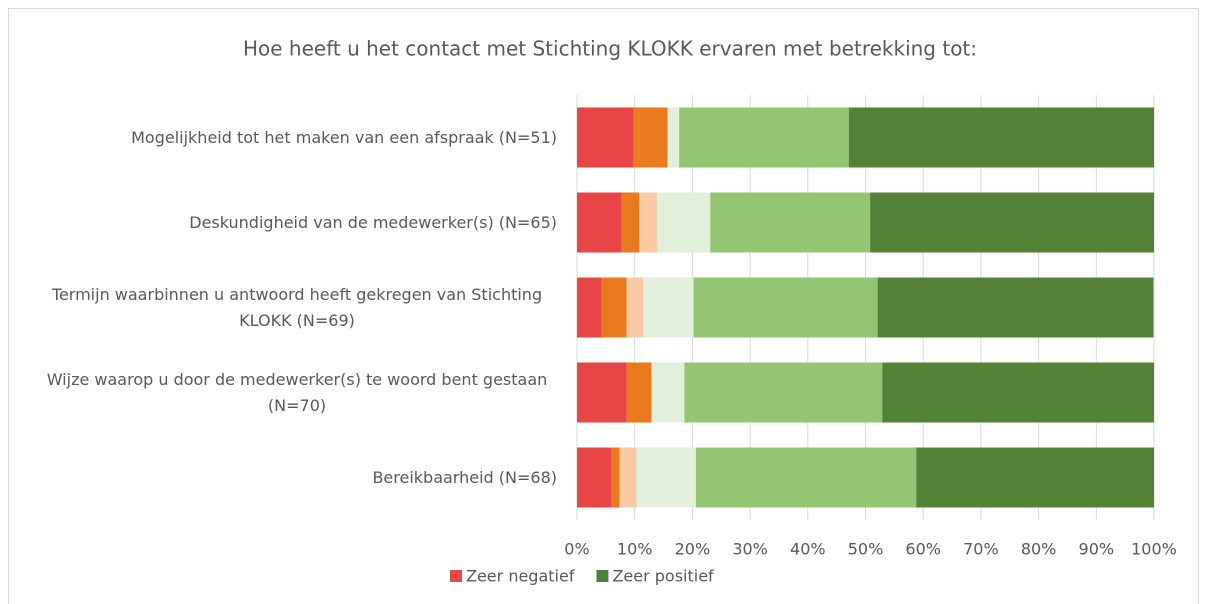  I want to click on x-tick-label: 90%, so click(1097, 549).